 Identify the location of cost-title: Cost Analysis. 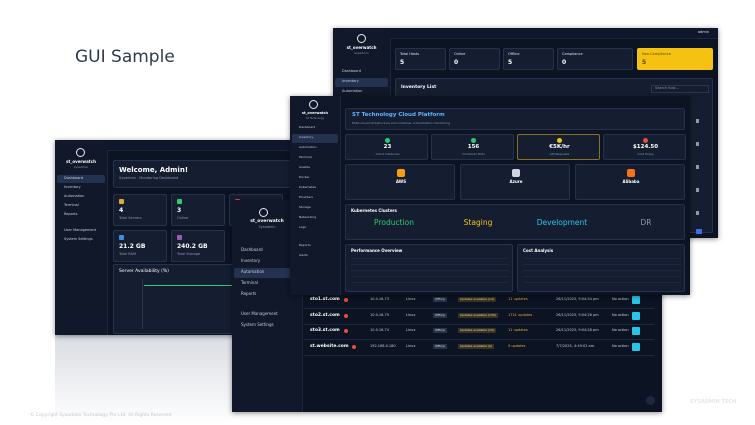
(538, 250).